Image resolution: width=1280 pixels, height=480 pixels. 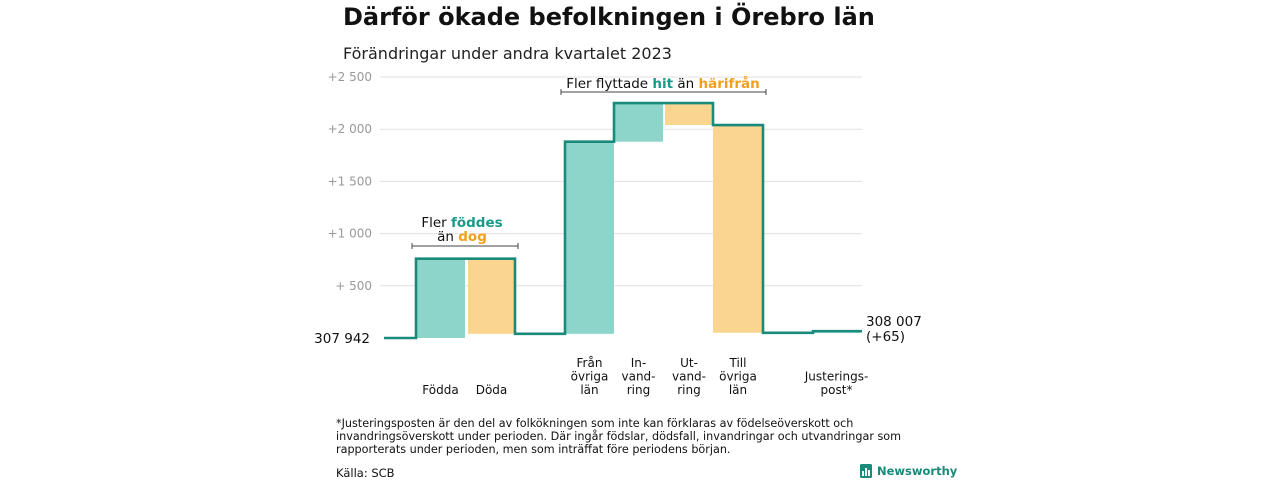 I want to click on annotation-births-text-line2: än dog, so click(x=462, y=237).